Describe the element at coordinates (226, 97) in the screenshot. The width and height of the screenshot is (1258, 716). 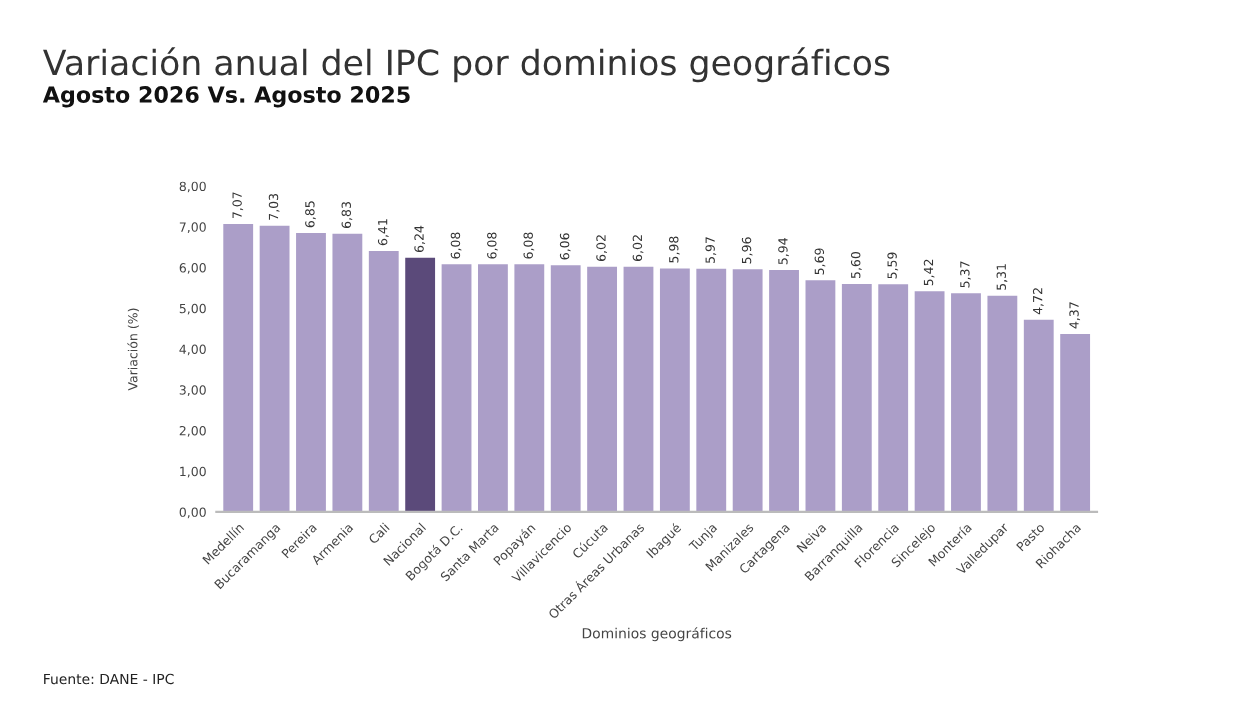
I see `chart-subtitle: Agosto 2026 Vs. Agosto 2025` at that location.